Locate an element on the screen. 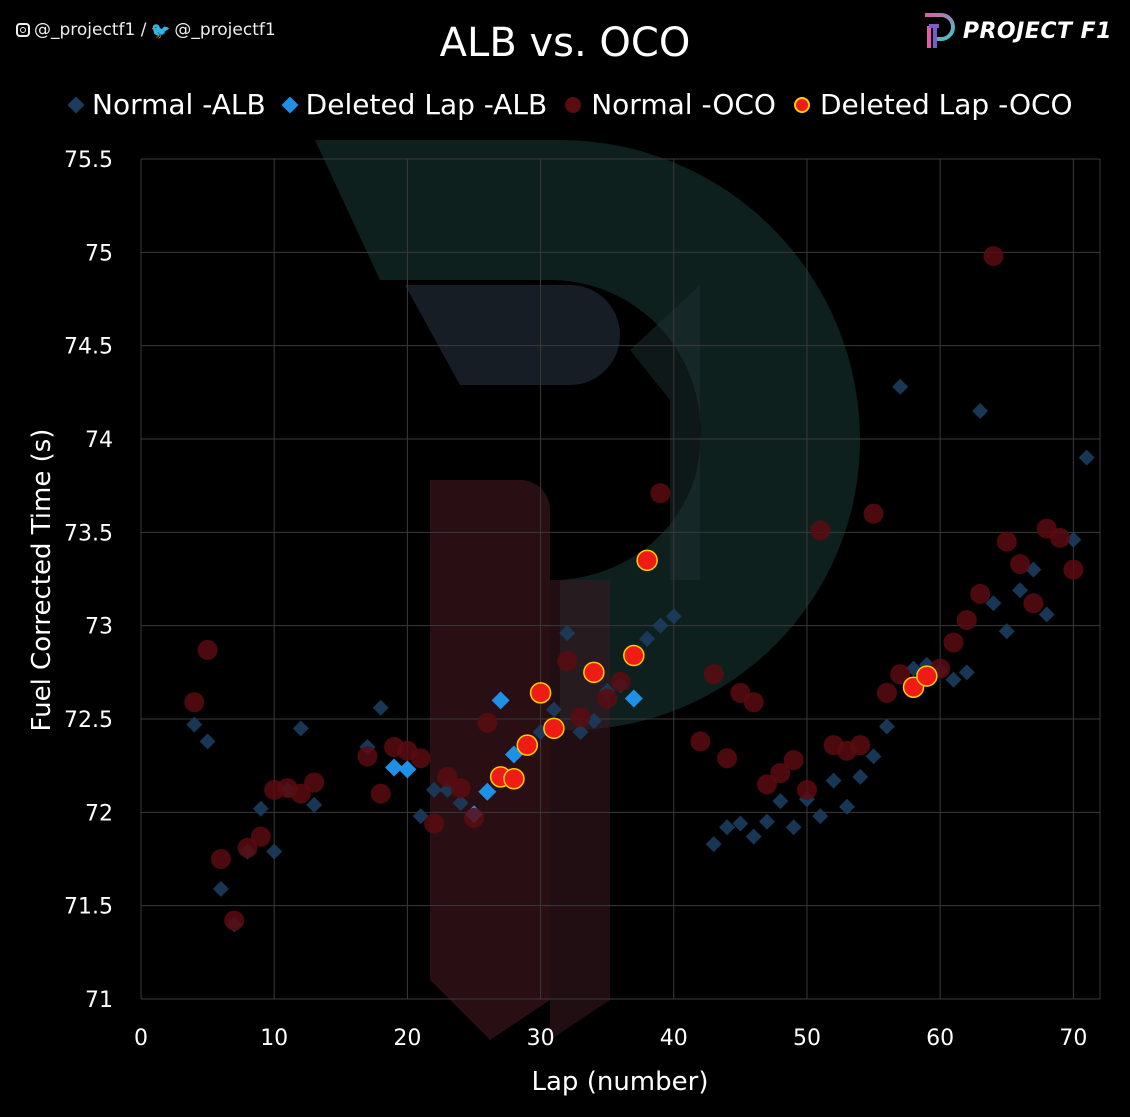 The height and width of the screenshot is (1117, 1130). y-tick-label: 75 is located at coordinates (99, 253).